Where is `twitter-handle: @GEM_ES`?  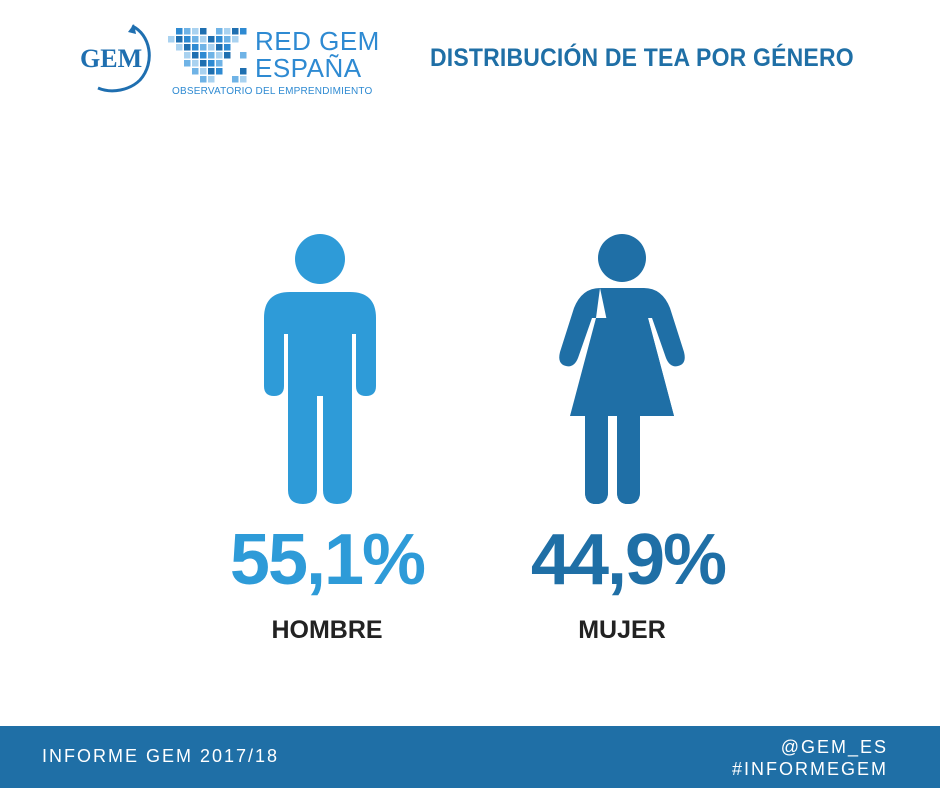
twitter-handle: @GEM_ES is located at coordinates (834, 747).